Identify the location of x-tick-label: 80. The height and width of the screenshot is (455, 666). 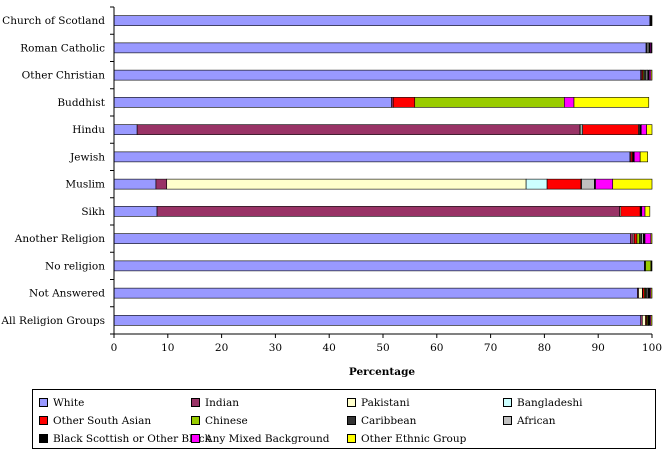
(544, 348).